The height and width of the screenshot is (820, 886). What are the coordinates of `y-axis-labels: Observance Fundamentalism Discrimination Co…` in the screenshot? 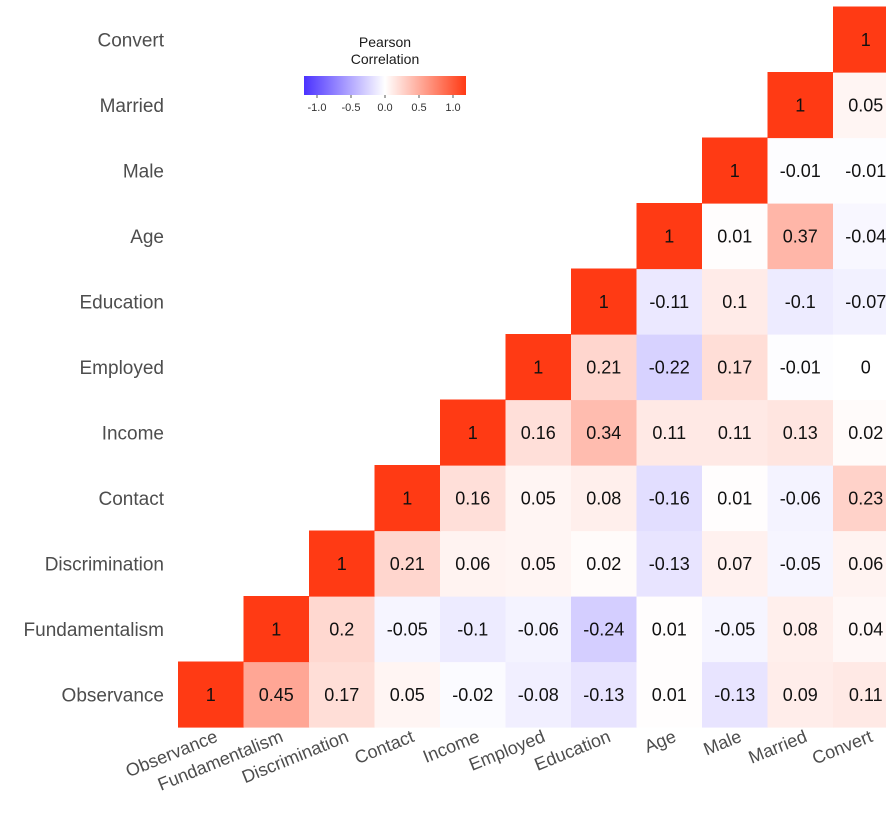 It's located at (94, 368).